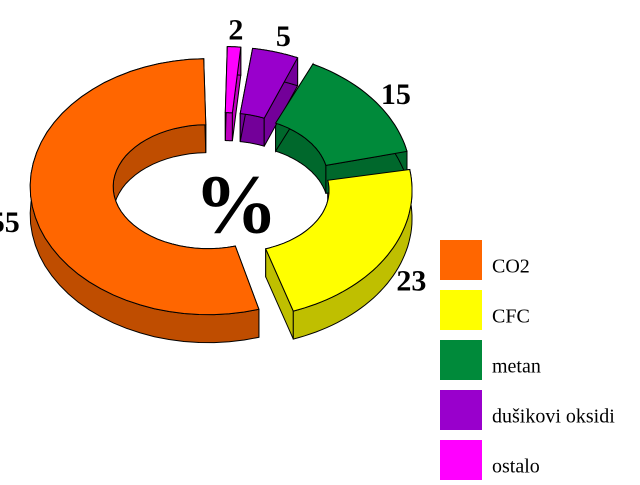  What do you see at coordinates (396, 94) in the screenshot?
I see `value-label: 15` at bounding box center [396, 94].